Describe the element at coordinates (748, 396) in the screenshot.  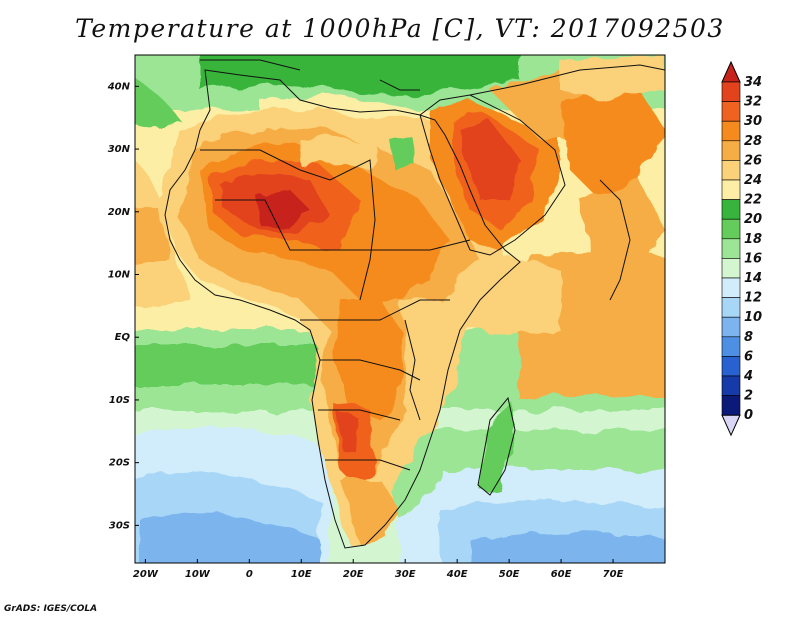
I see `colorbar-label: 2` at that location.